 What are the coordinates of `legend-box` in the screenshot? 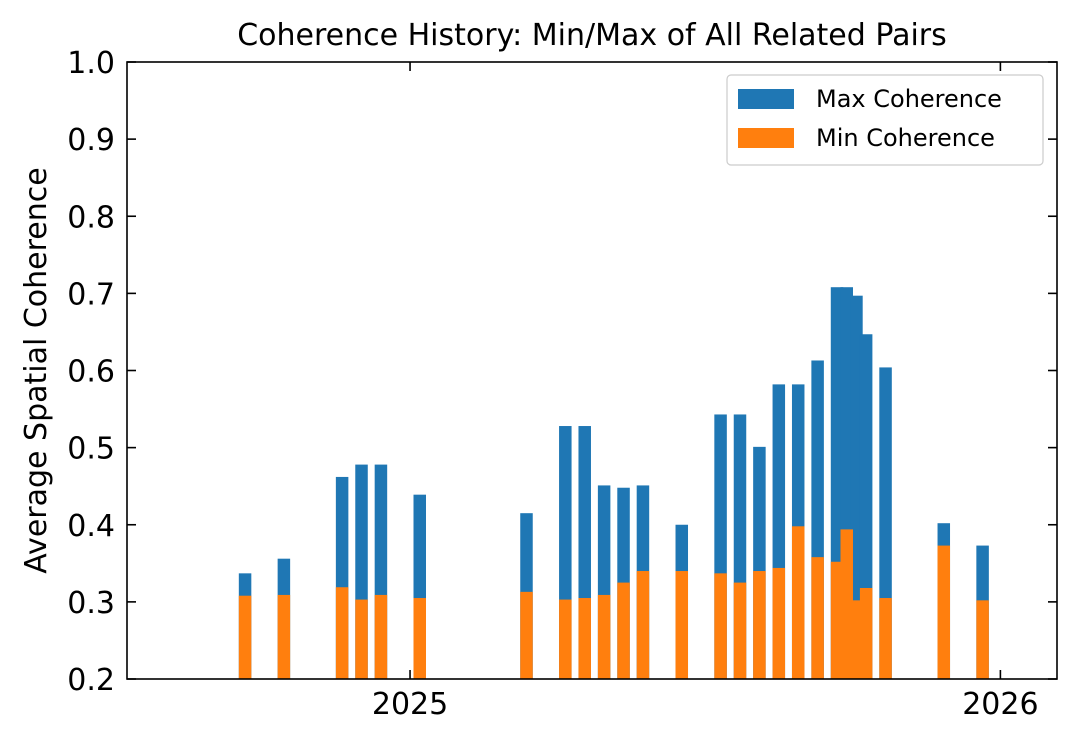 It's located at (885, 120).